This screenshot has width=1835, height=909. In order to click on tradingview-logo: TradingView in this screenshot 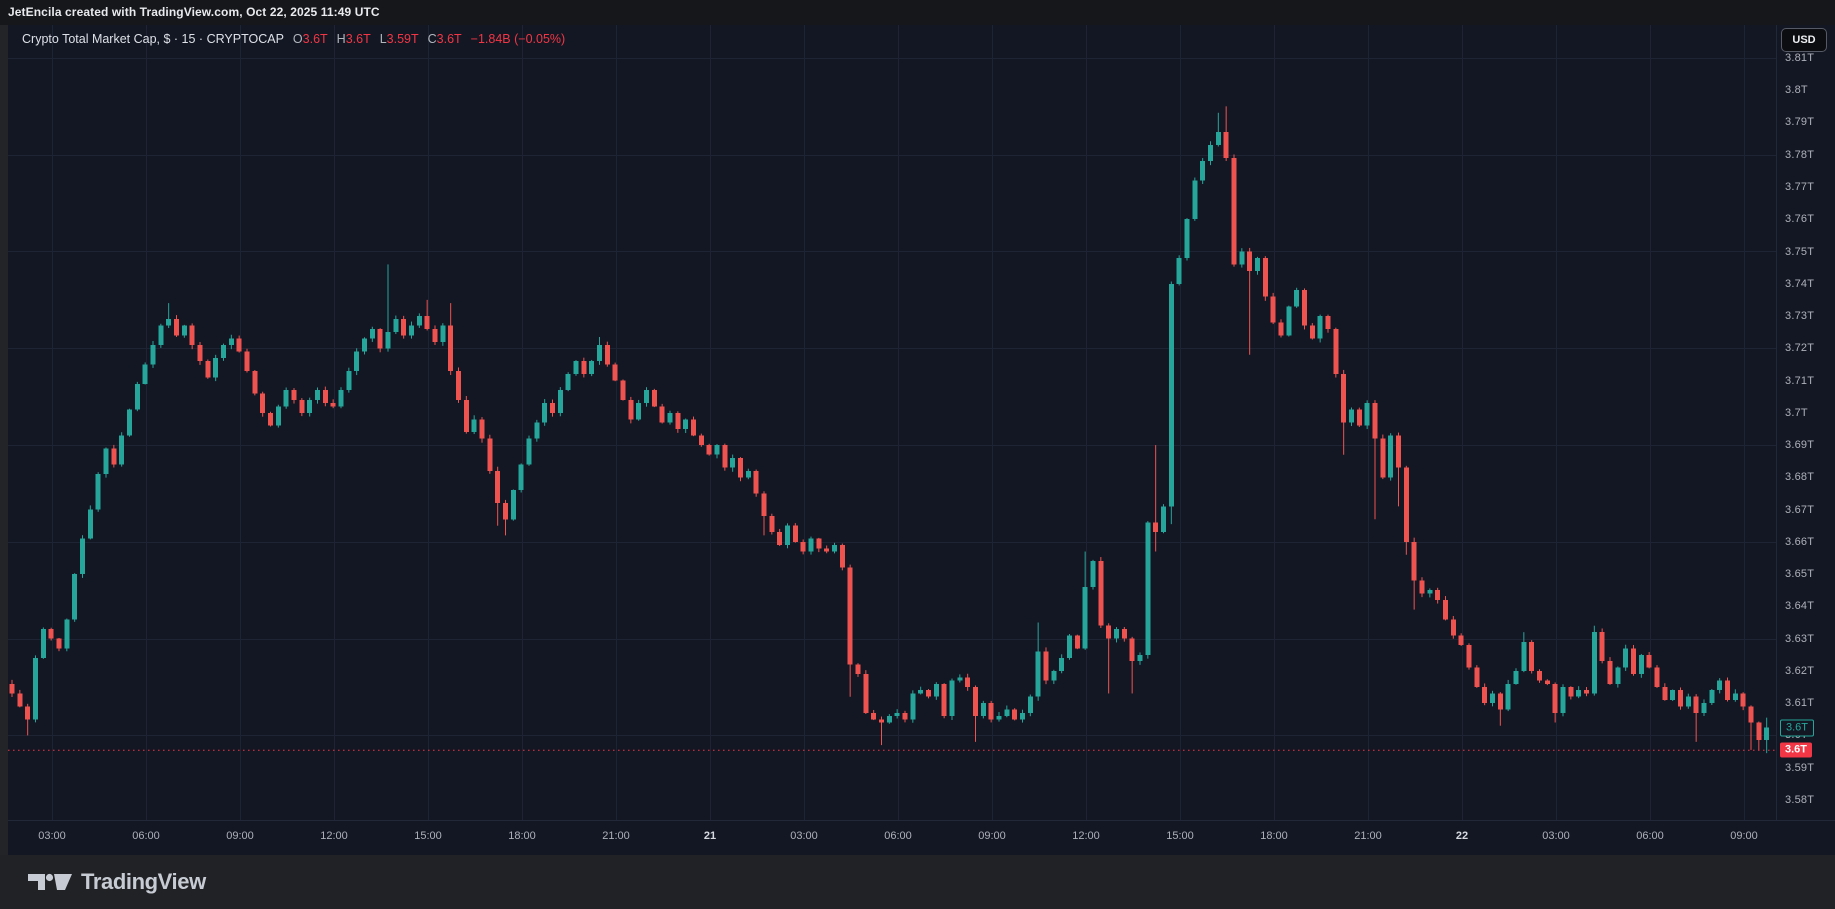, I will do `click(117, 882)`.